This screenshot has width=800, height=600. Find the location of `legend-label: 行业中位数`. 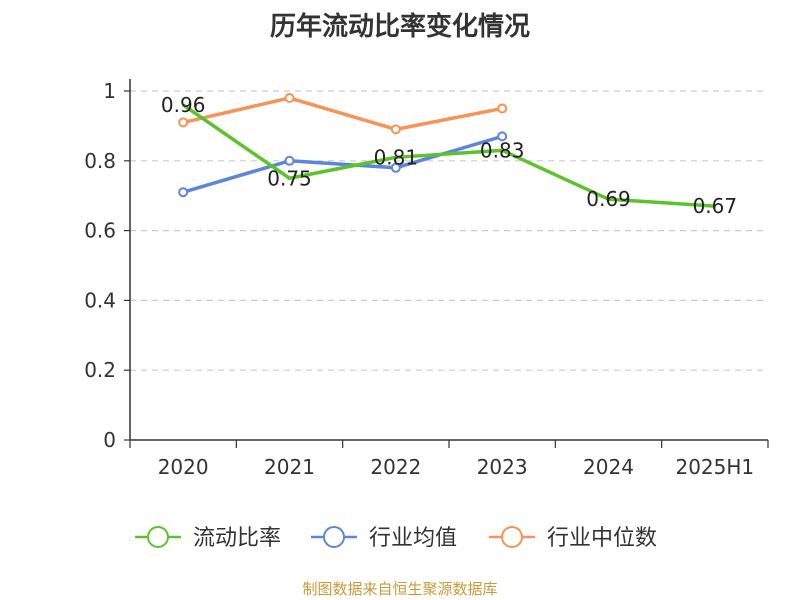

legend-label: 行业中位数 is located at coordinates (602, 538).